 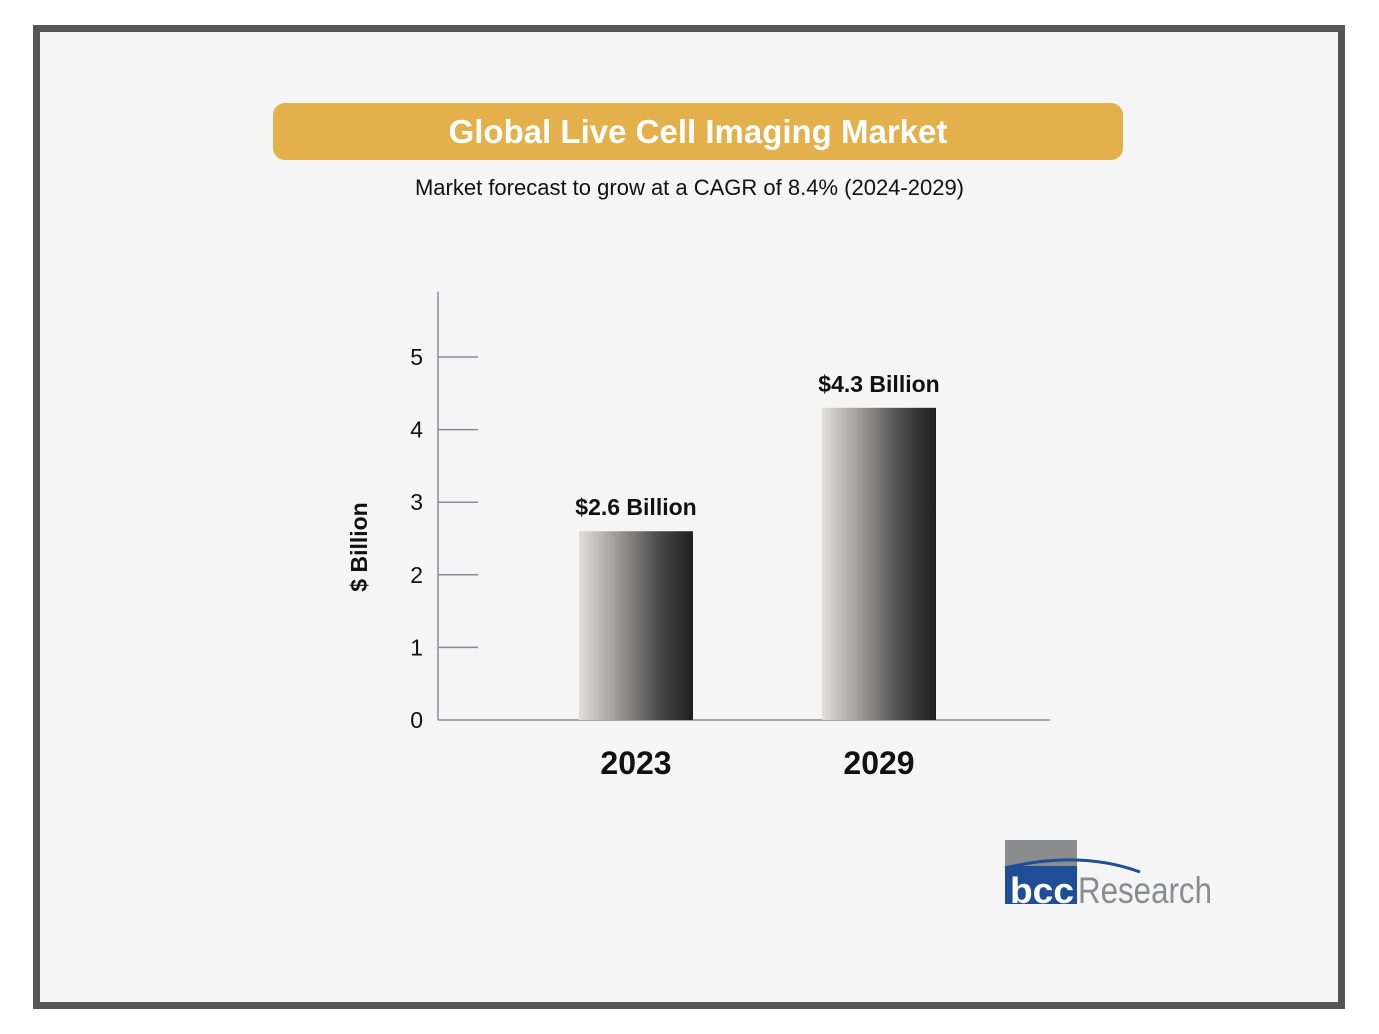 I want to click on x-tick-label: 2023, so click(x=635, y=763).